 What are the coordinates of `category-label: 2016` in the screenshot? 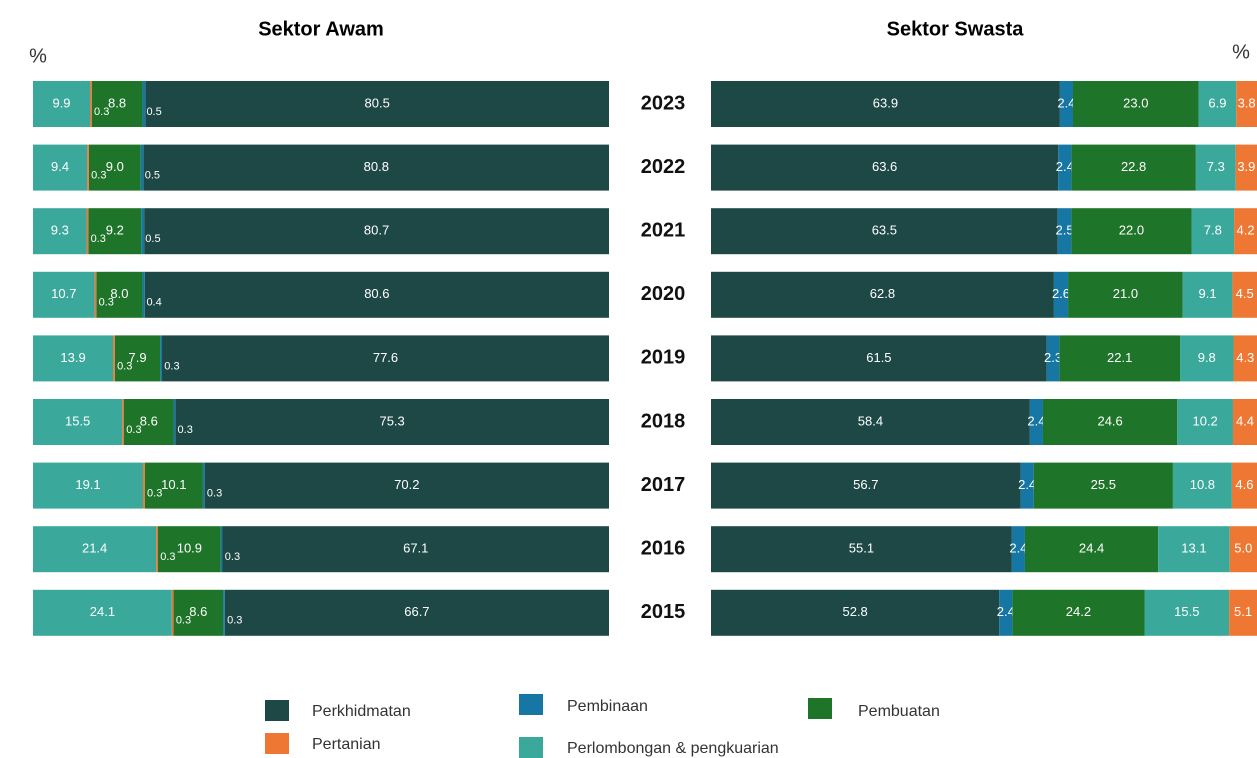 It's located at (663, 548).